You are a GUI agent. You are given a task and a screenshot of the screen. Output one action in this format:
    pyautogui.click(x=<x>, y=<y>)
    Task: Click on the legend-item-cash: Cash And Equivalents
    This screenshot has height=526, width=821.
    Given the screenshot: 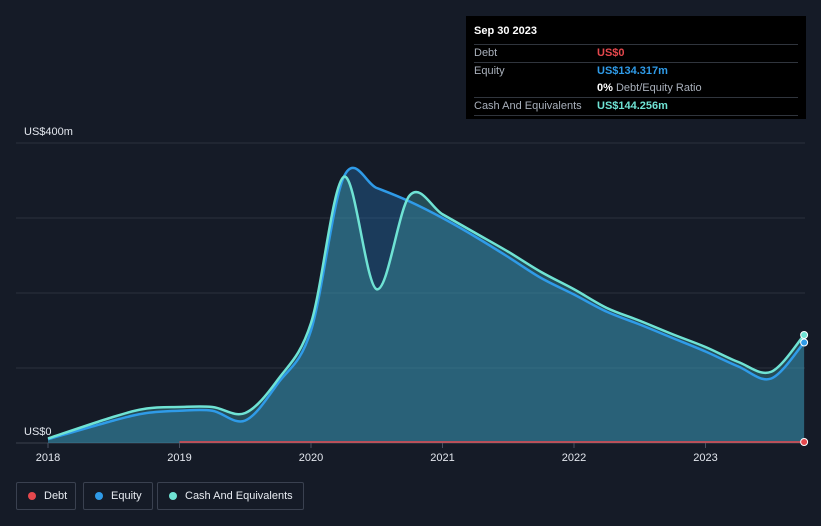 What is the action you would take?
    pyautogui.click(x=230, y=496)
    